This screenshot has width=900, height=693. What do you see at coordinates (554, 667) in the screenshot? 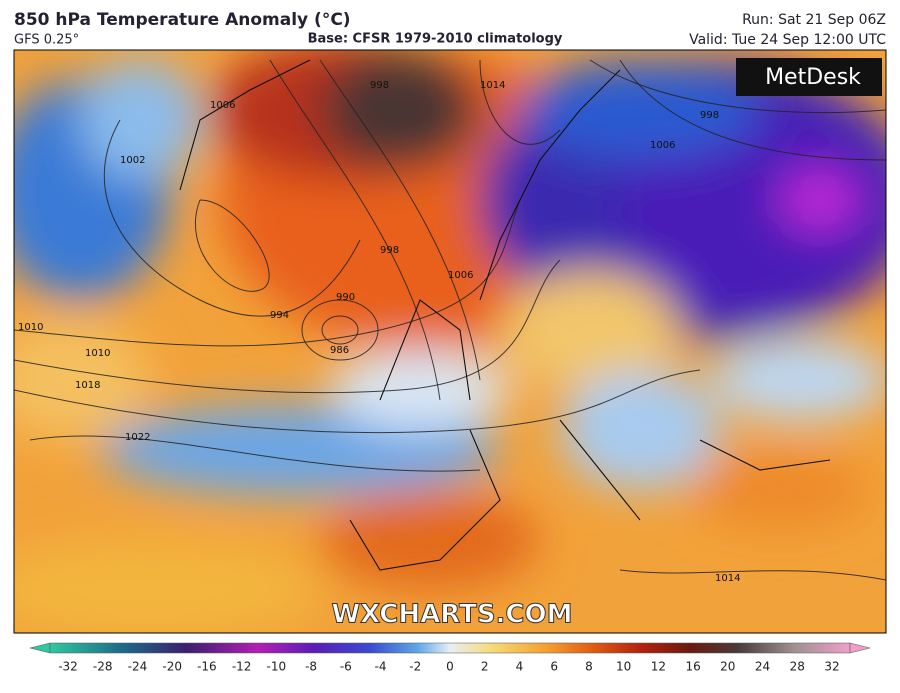
I see `colorbar-tick-label: 6` at bounding box center [554, 667].